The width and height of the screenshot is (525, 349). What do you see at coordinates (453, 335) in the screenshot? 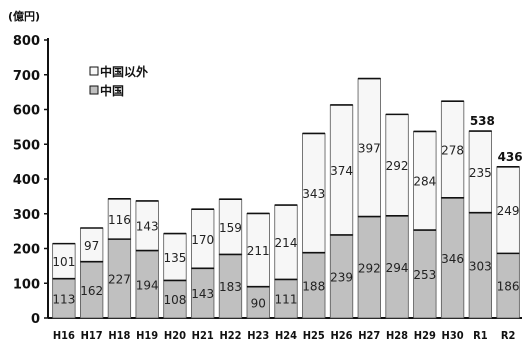
I see `x-tick-label: H30` at bounding box center [453, 335].